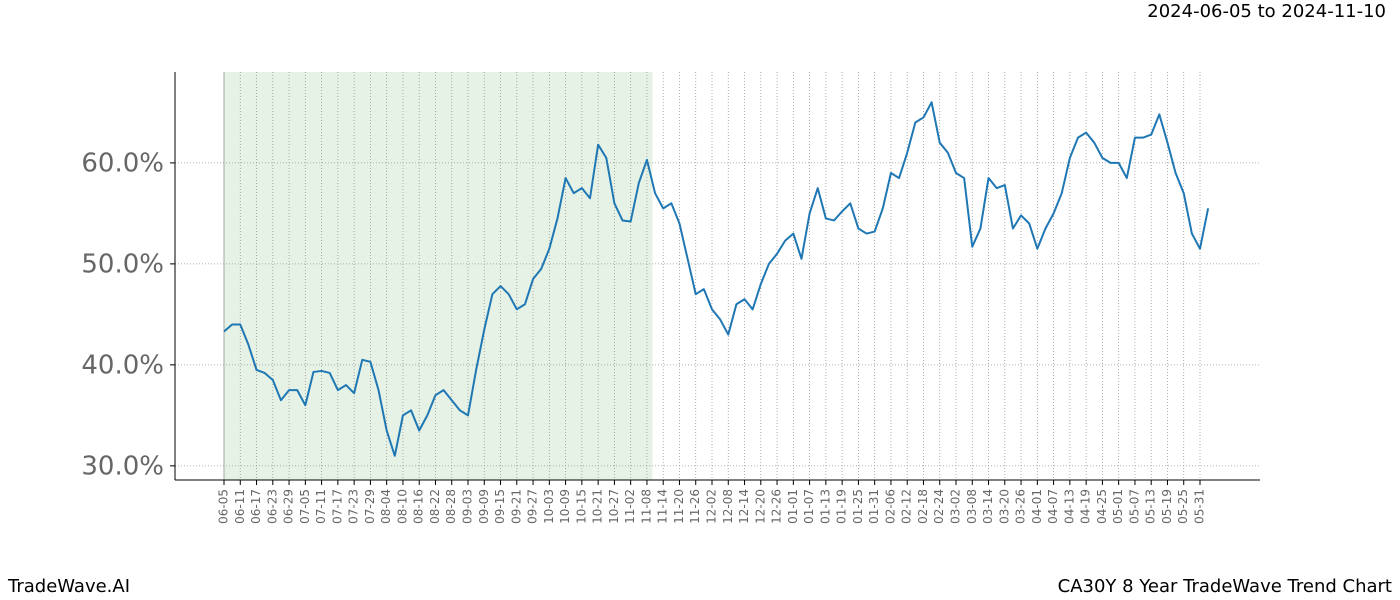 Image resolution: width=1400 pixels, height=600 pixels. What do you see at coordinates (679, 506) in the screenshot?
I see `x-tick-label: 11-20` at bounding box center [679, 506].